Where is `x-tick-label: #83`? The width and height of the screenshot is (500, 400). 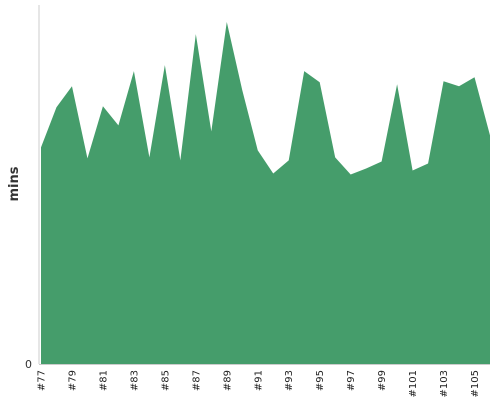
x-tick-label: #83 is located at coordinates (134, 380).